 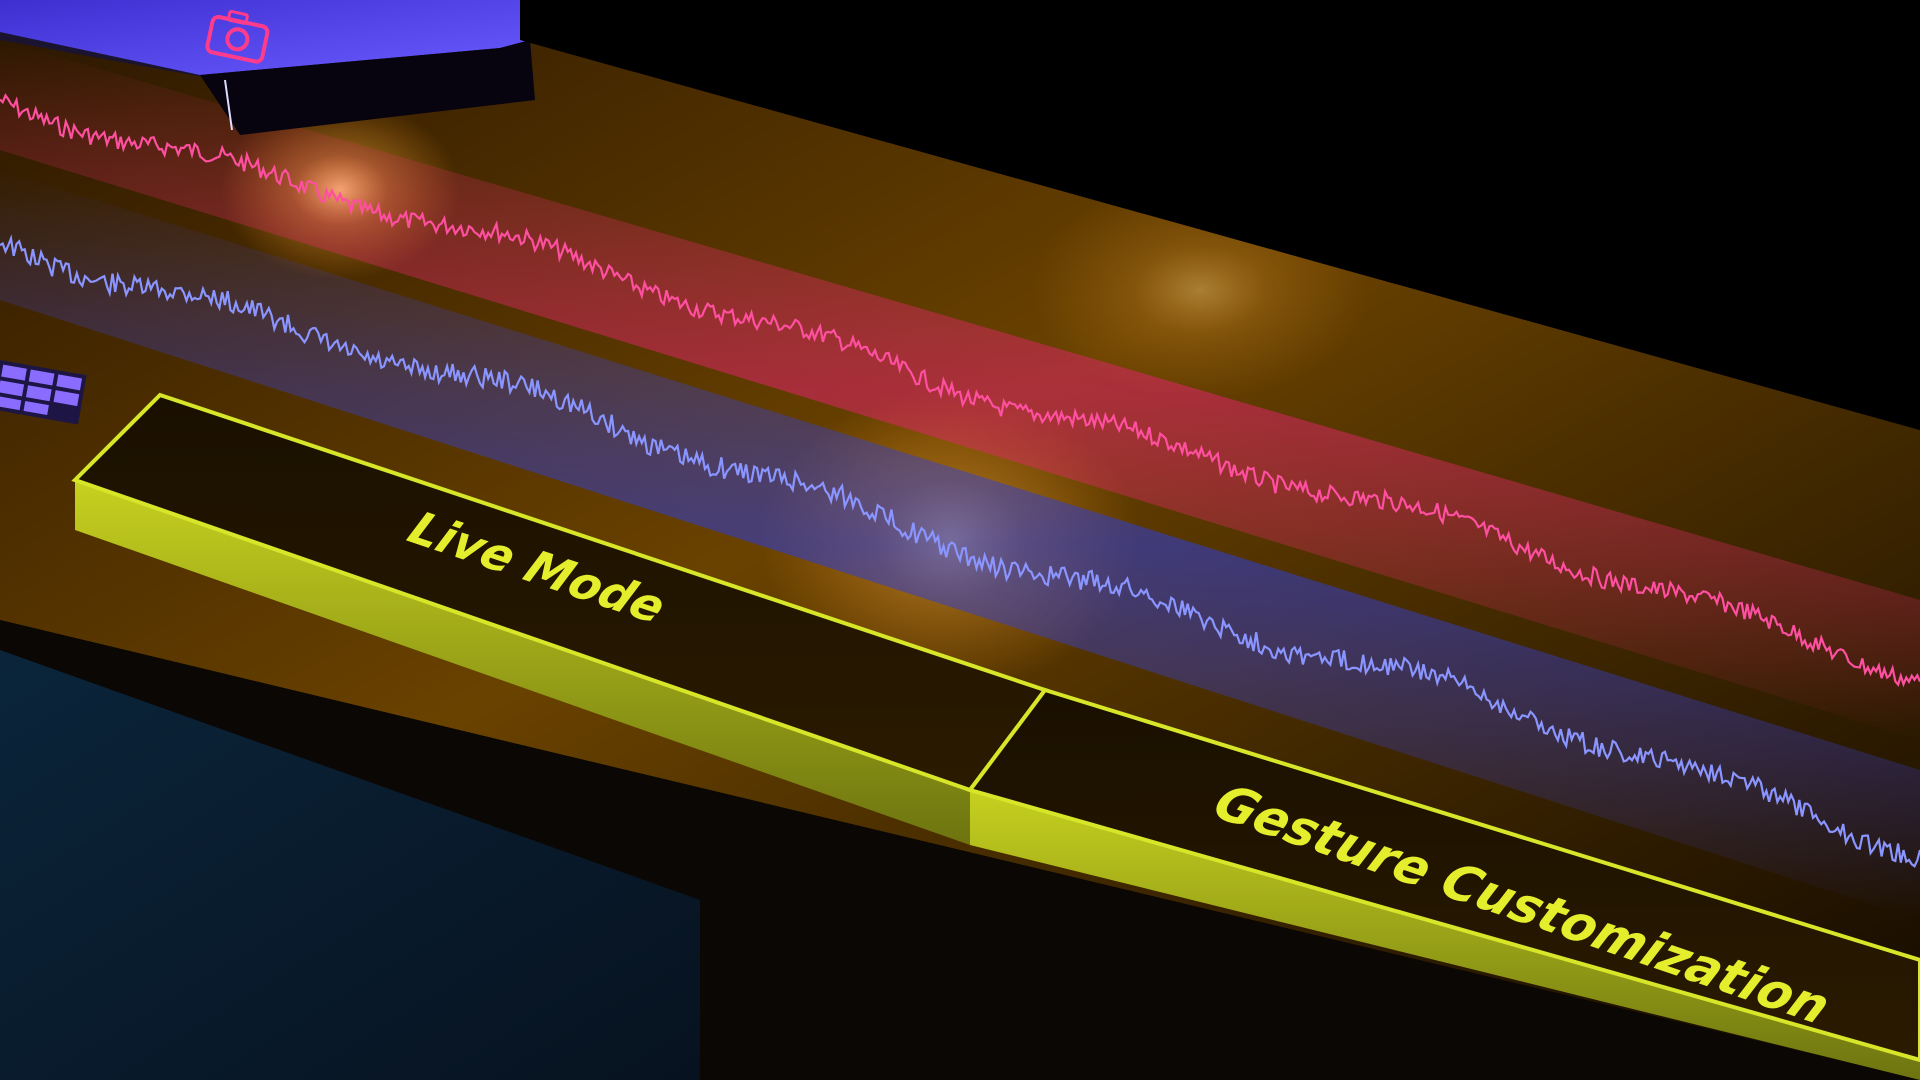 What do you see at coordinates (237, 36) in the screenshot?
I see `camera-icon` at bounding box center [237, 36].